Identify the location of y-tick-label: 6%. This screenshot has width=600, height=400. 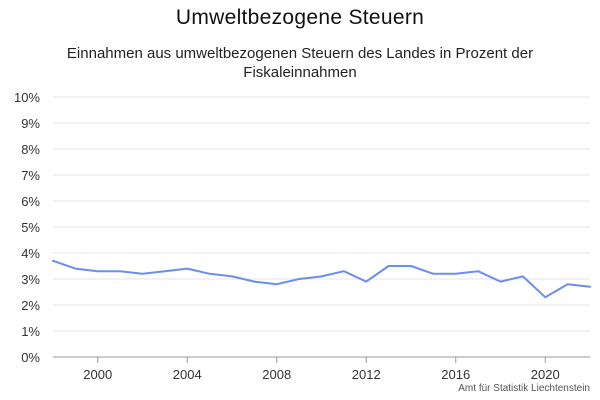
(30, 201).